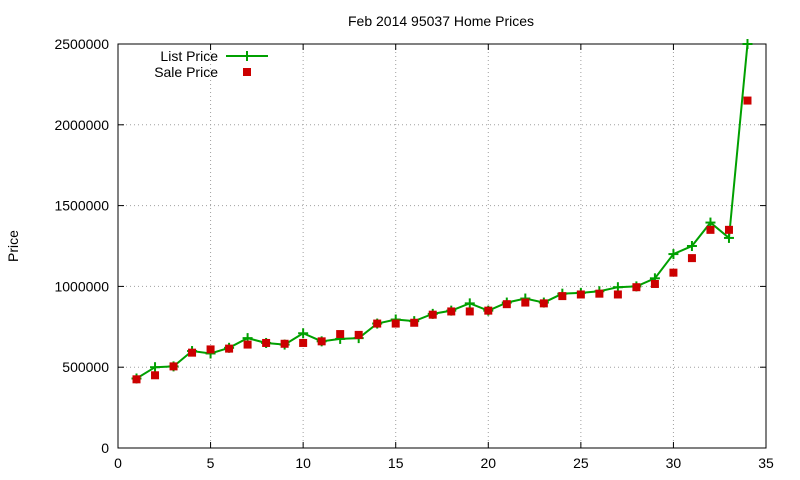 The image size is (800, 480). Describe the element at coordinates (766, 463) in the screenshot. I see `x-tick-label: 35` at that location.